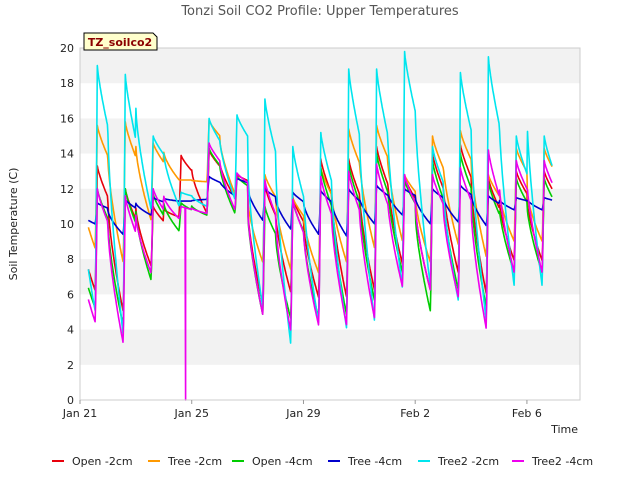  What do you see at coordinates (67, 189) in the screenshot?
I see `y-tick-label: 12` at bounding box center [67, 189].